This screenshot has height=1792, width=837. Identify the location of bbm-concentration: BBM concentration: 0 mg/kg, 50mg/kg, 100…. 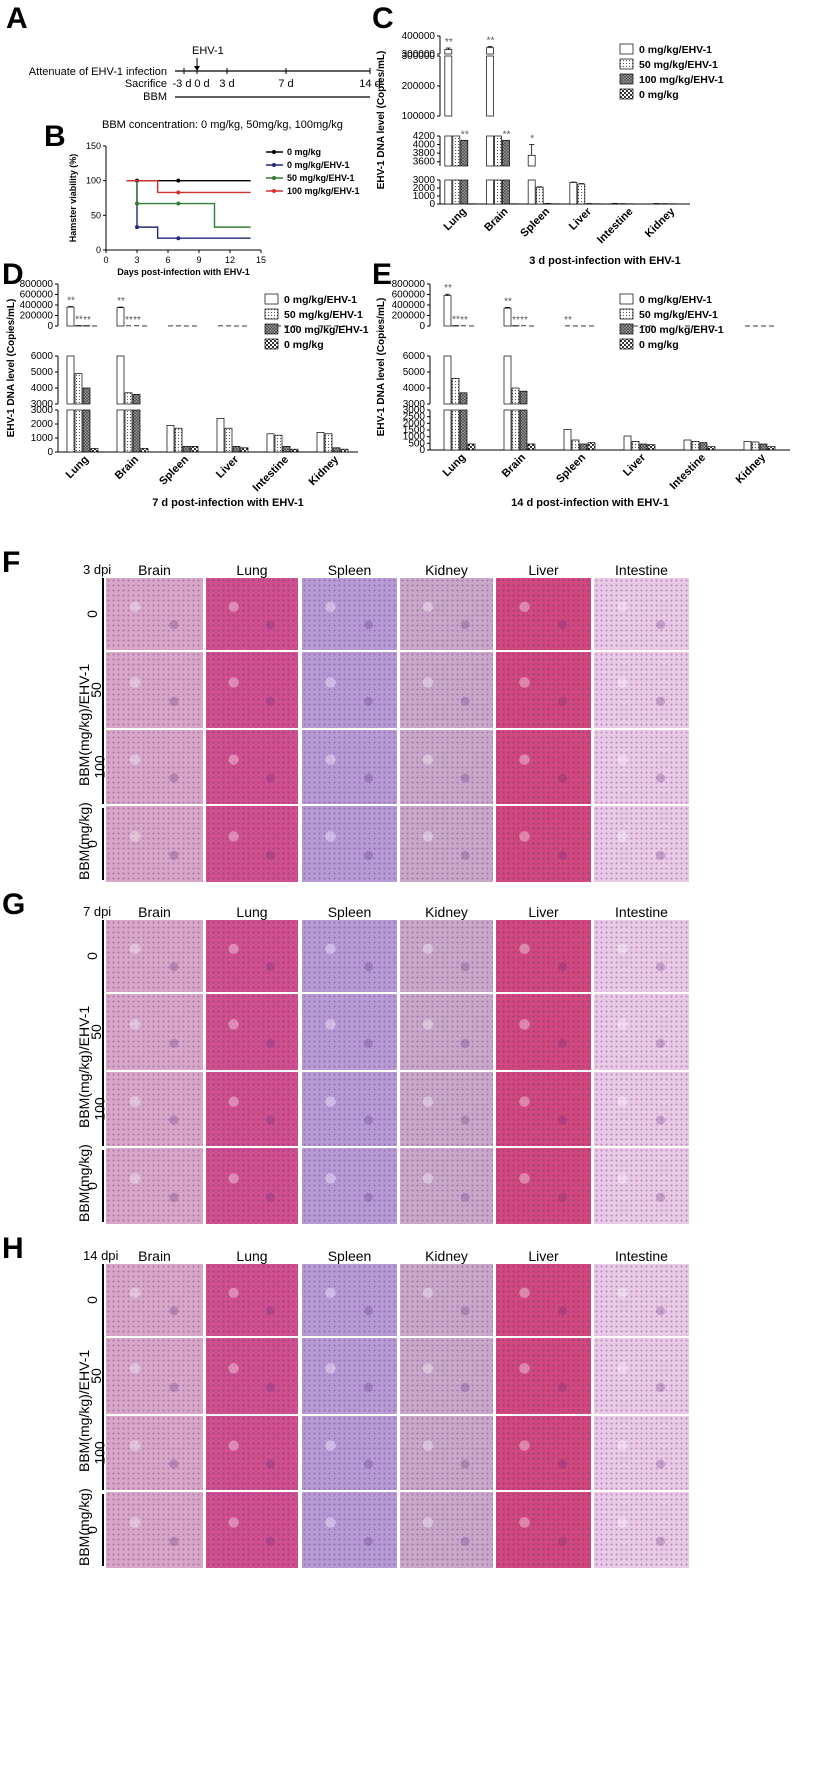
(222, 125).